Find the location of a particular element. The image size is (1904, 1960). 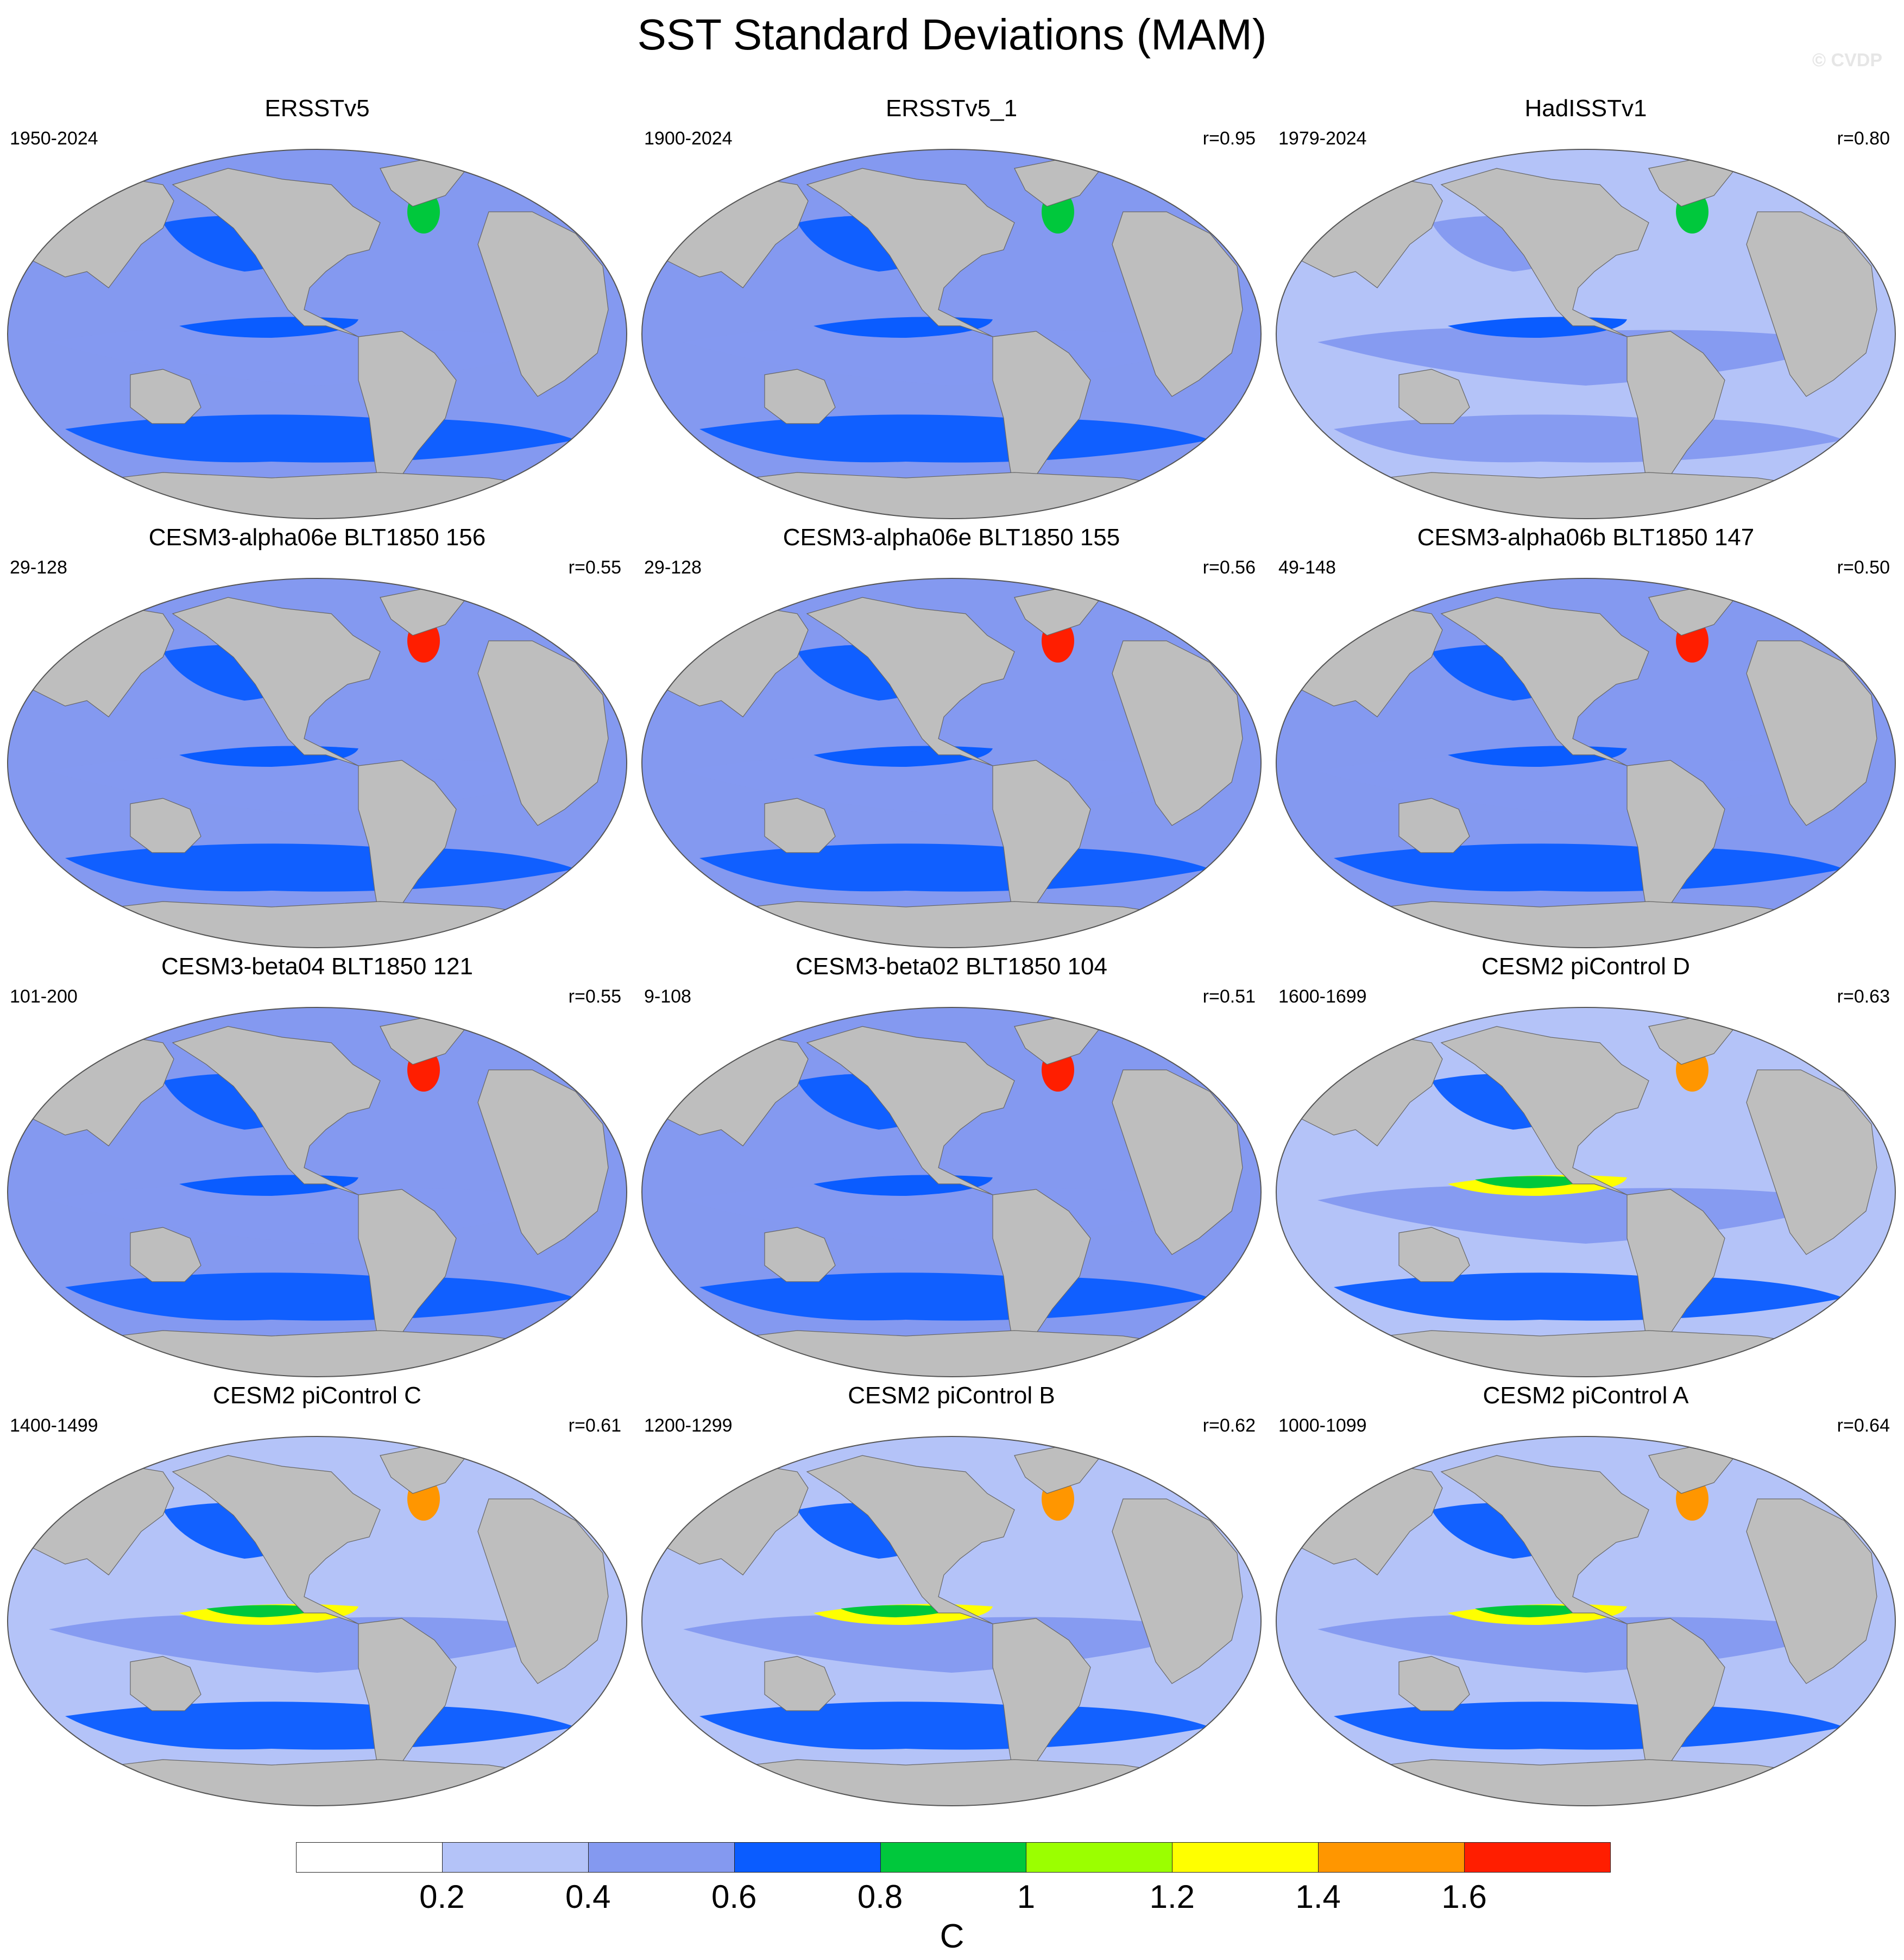

panel-correlation: r=0.61 is located at coordinates (594, 1425).